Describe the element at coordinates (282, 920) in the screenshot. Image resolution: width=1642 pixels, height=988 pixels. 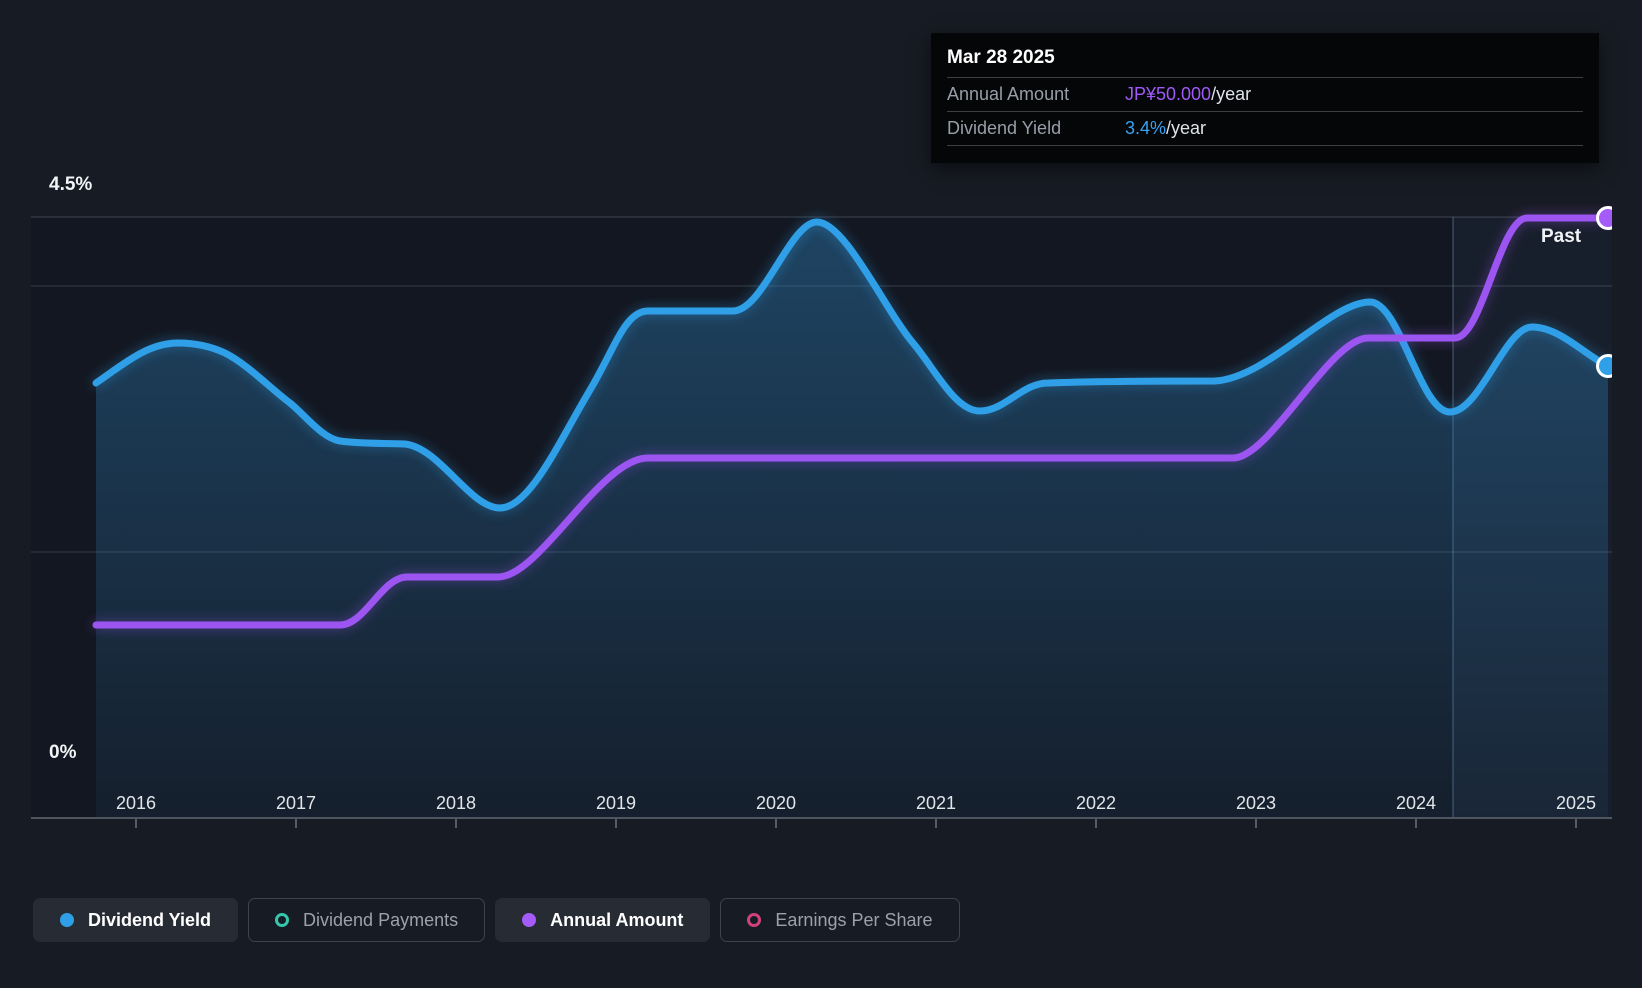
I see `dividend-payments-ring-icon` at that location.